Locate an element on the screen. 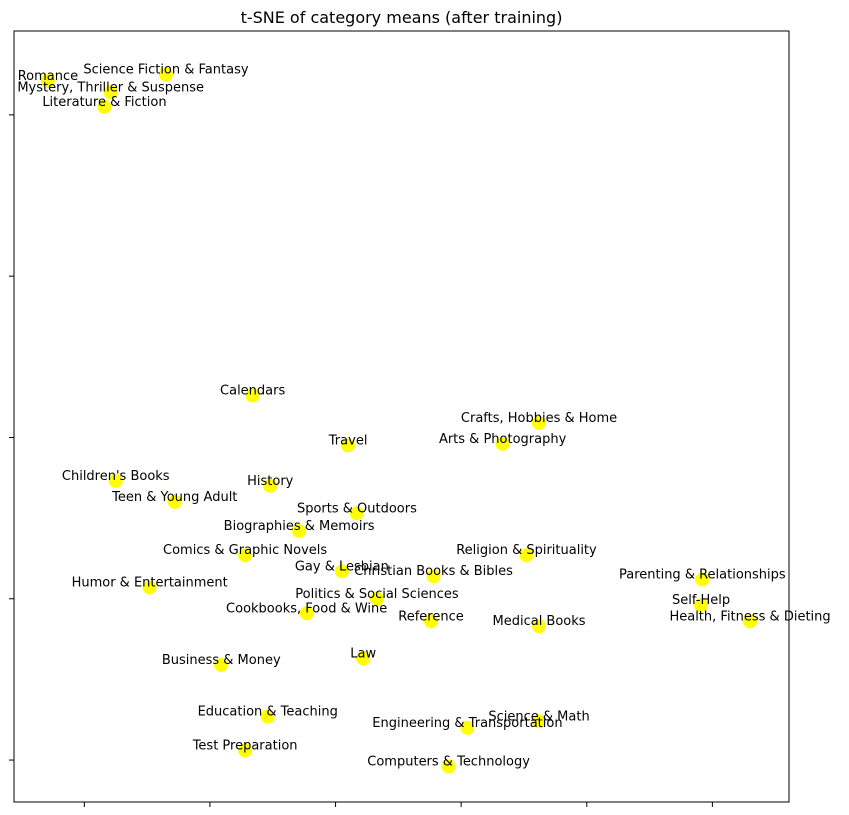 Image resolution: width=849 pixels, height=815 pixels. point-label: Arts & Photography is located at coordinates (503, 439).